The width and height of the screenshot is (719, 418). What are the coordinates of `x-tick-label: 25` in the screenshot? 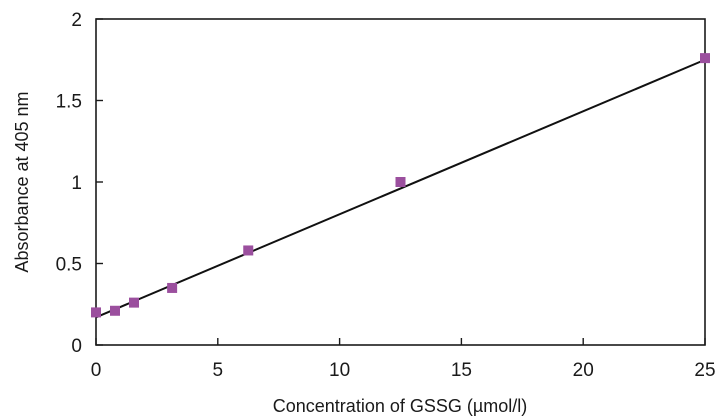 It's located at (704, 370).